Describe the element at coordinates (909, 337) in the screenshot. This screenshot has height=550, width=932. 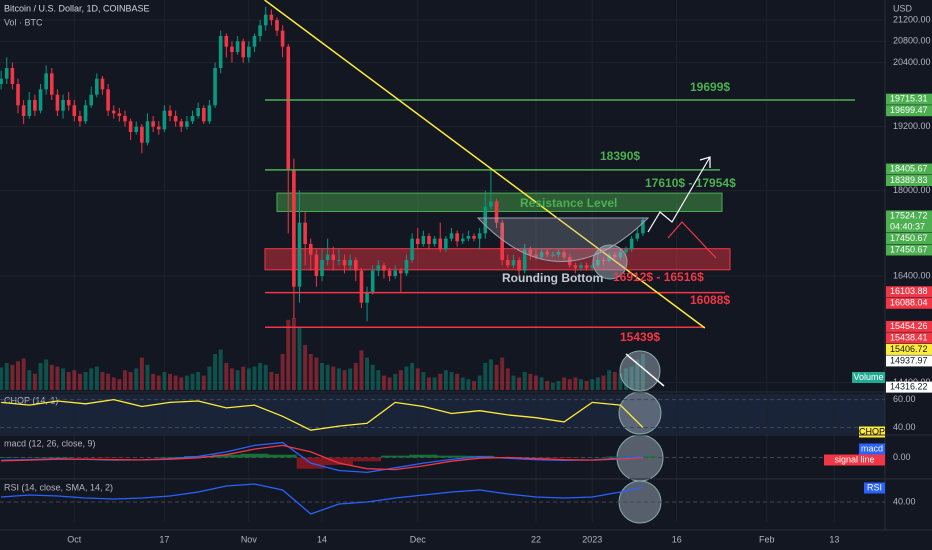
I see `price-tag-label: 15438.41` at that location.